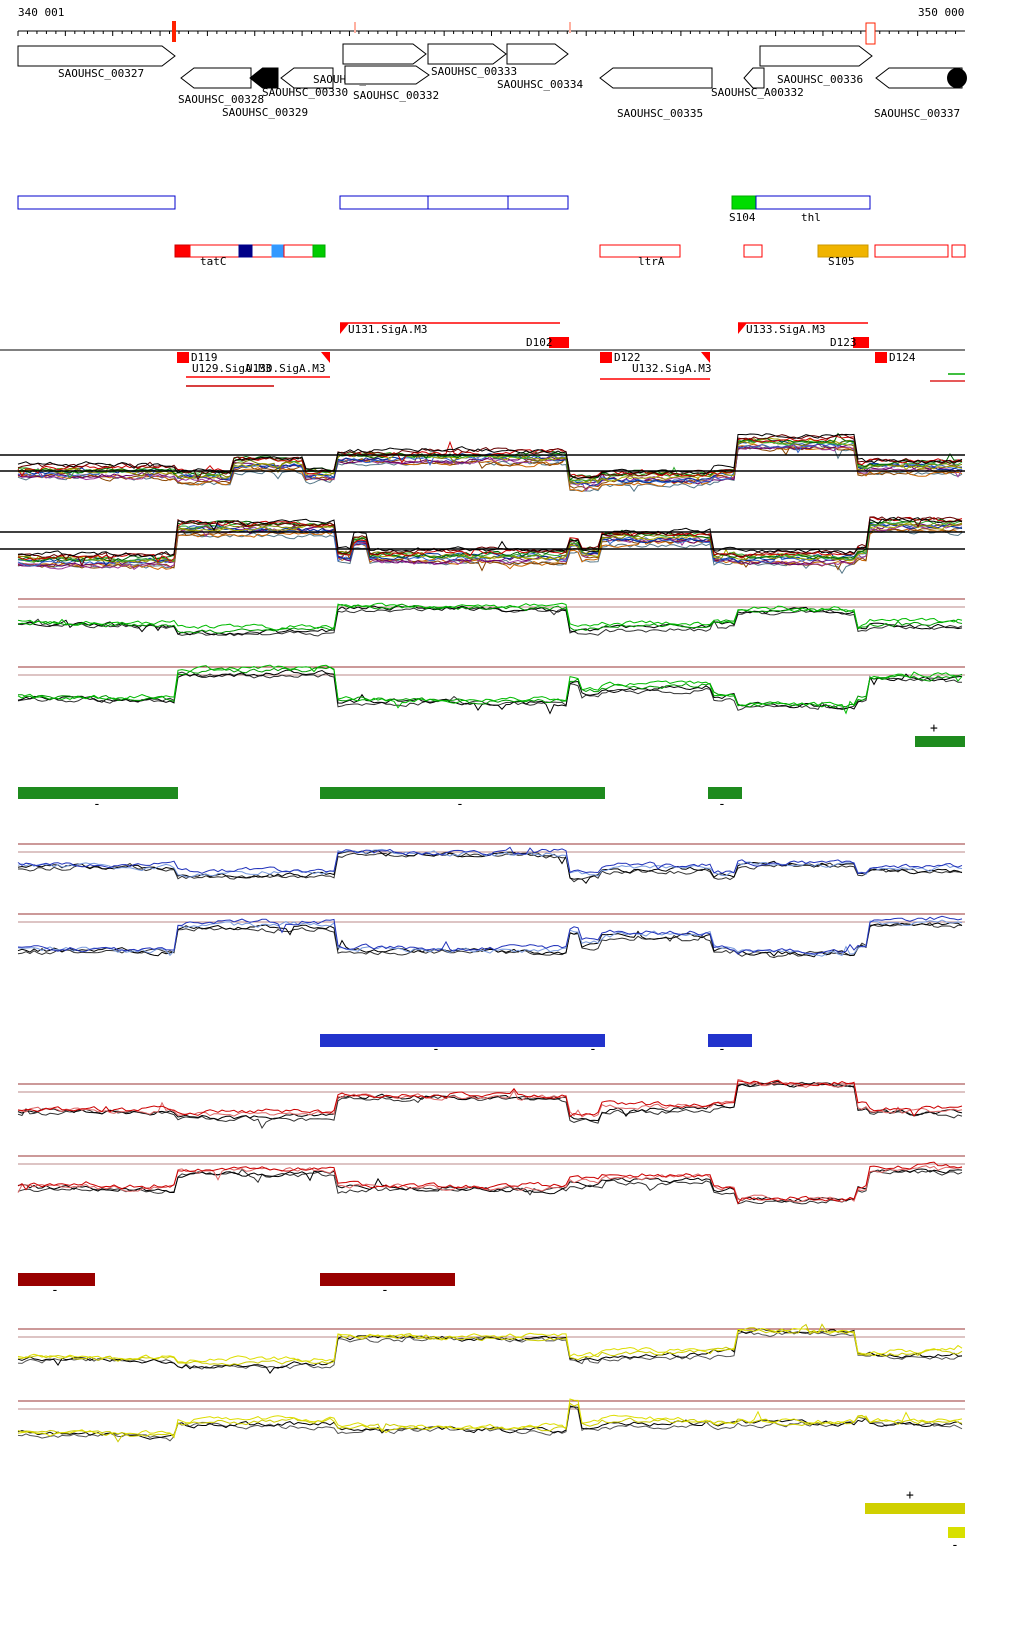 This screenshot has width=1024, height=1640. I want to click on gene-label-SAOUHSC_A00332: SAOUHSC_A00332, so click(757, 92).